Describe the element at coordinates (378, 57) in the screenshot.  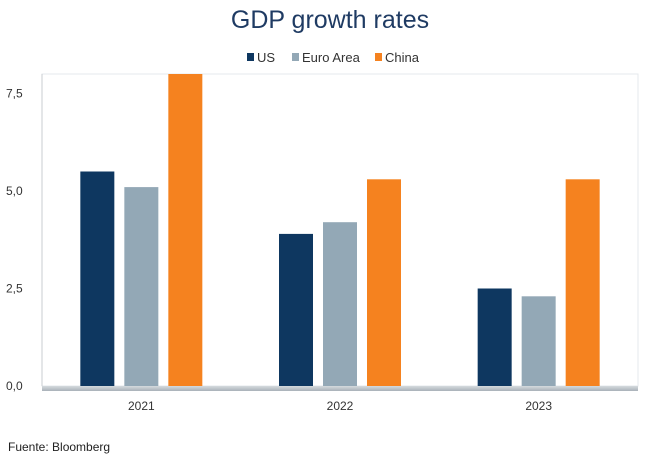
I see `legend-swatch-china` at that location.